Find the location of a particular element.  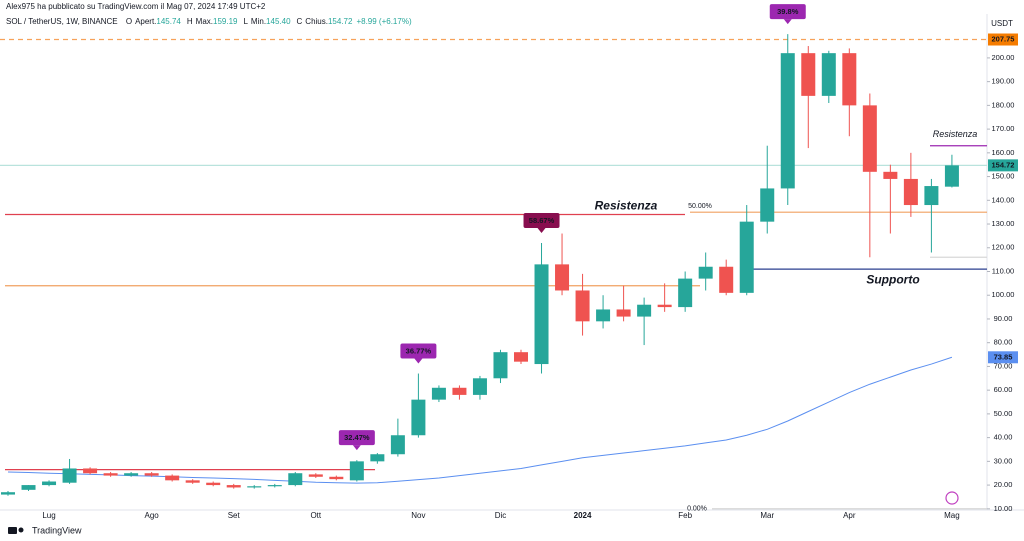

ohlc-name: Max. is located at coordinates (204, 21).